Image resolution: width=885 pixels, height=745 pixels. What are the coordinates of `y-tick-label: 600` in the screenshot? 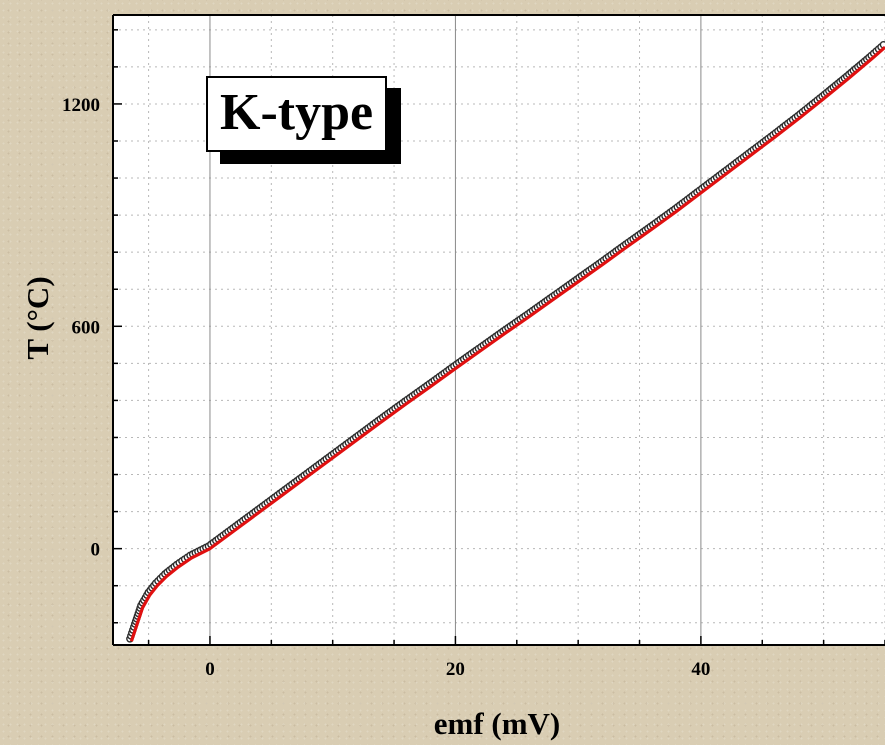 It's located at (86, 327).